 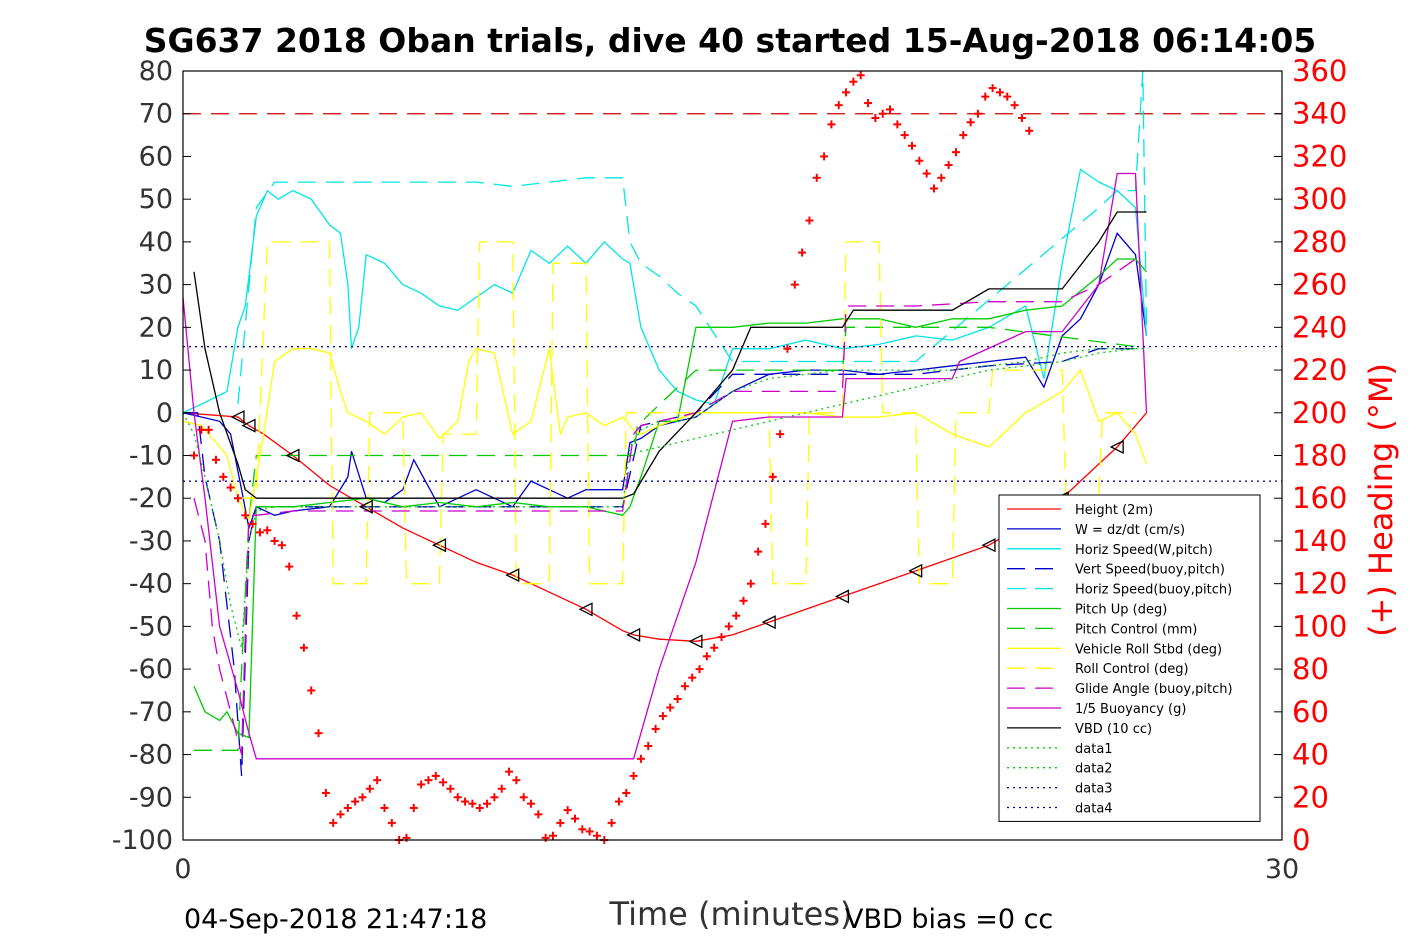 I want to click on legend-label-6: Pitch Control (mm), so click(x=1136, y=629).